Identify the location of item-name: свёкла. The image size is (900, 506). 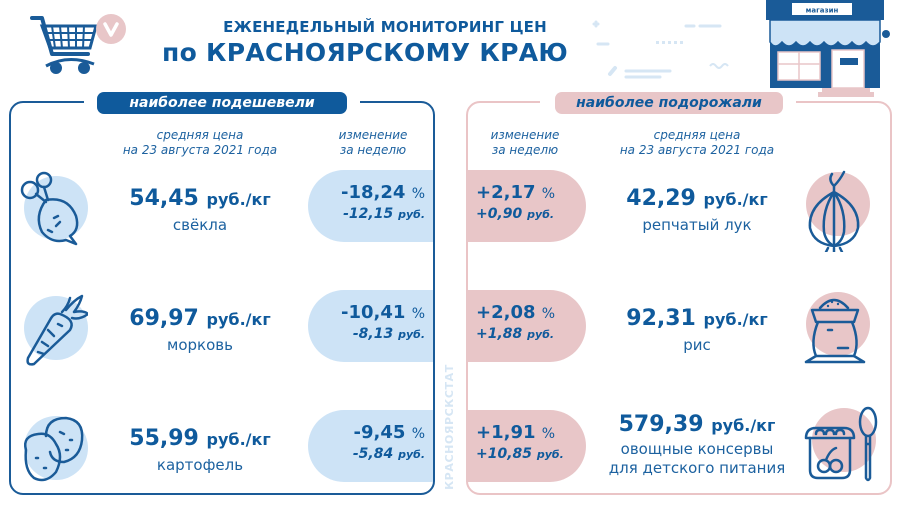
(200, 225).